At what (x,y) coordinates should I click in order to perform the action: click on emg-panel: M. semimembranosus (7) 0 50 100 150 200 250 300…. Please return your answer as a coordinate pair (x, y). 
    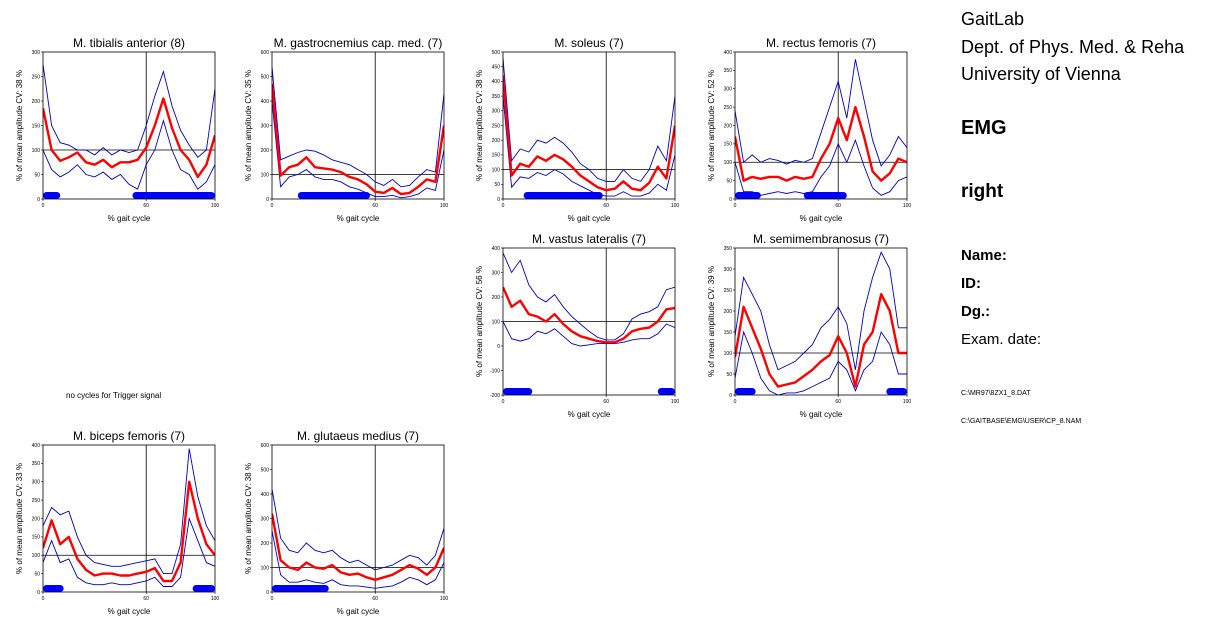
    Looking at the image, I should click on (821, 327).